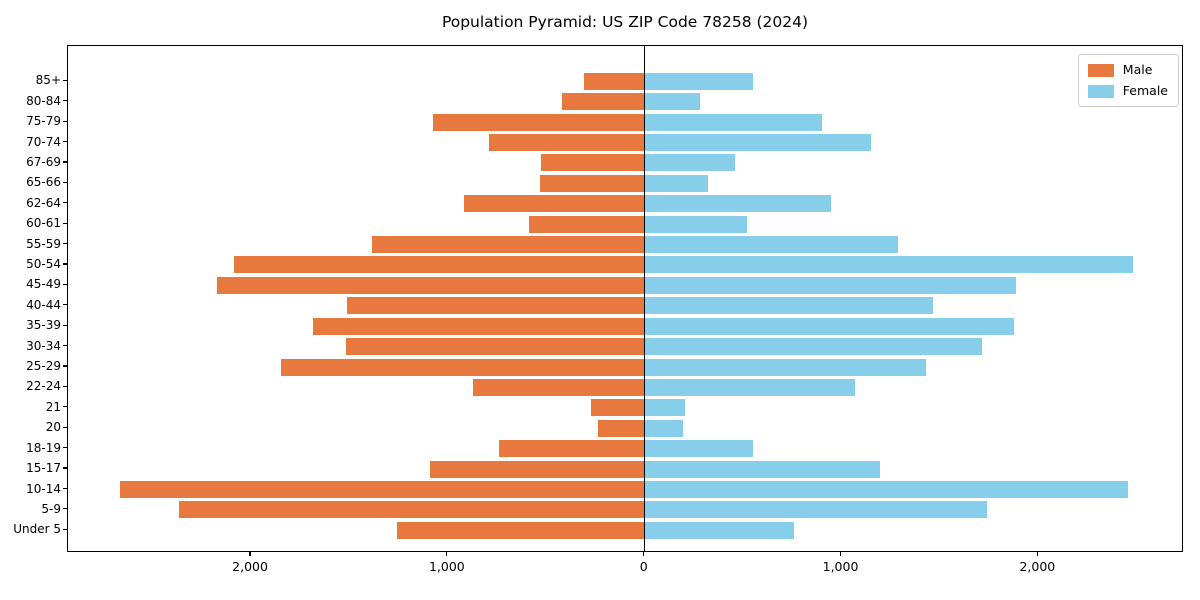 Image resolution: width=1200 pixels, height=600 pixels. Describe the element at coordinates (37, 529) in the screenshot. I see `y-tick-label: Under 5` at that location.